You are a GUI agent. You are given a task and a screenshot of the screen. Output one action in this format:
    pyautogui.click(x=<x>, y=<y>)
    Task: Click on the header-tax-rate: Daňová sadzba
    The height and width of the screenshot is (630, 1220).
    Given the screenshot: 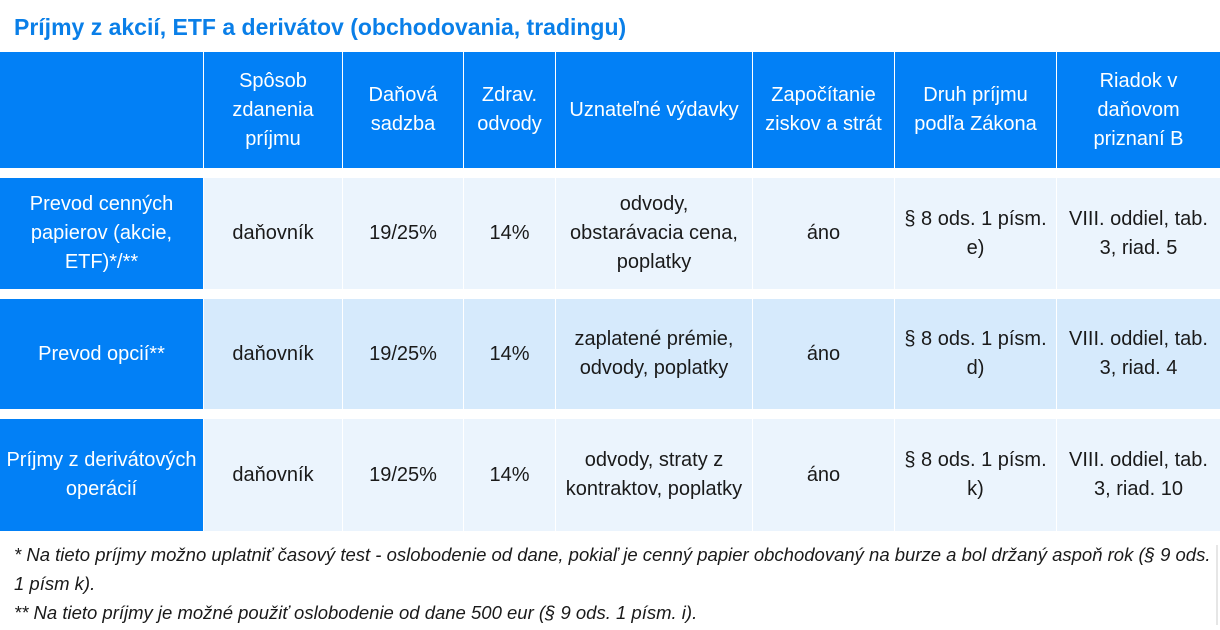 What is the action you would take?
    pyautogui.click(x=403, y=110)
    